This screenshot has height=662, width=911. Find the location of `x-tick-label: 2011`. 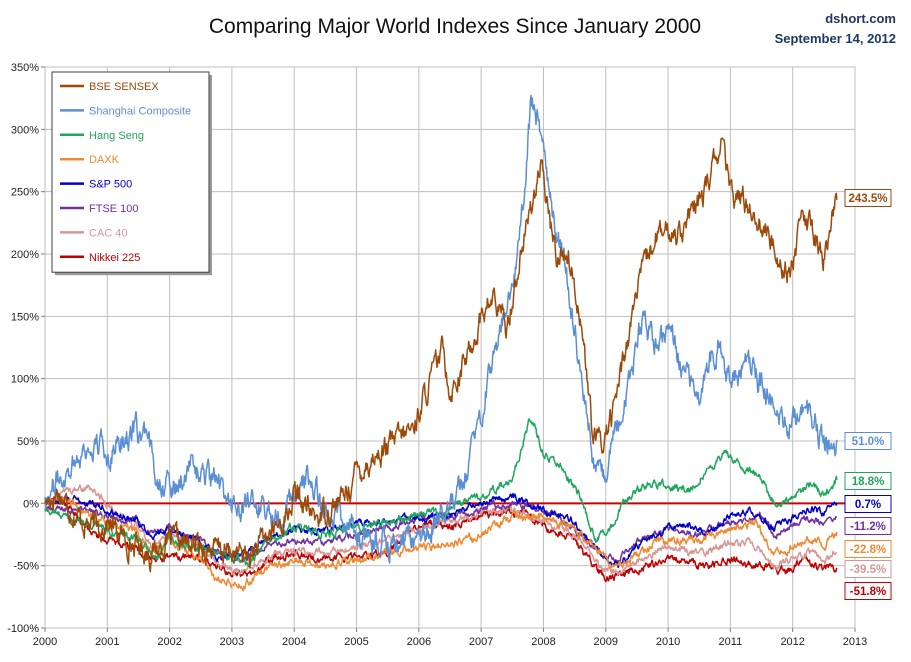

x-tick-label: 2011 is located at coordinates (731, 642).